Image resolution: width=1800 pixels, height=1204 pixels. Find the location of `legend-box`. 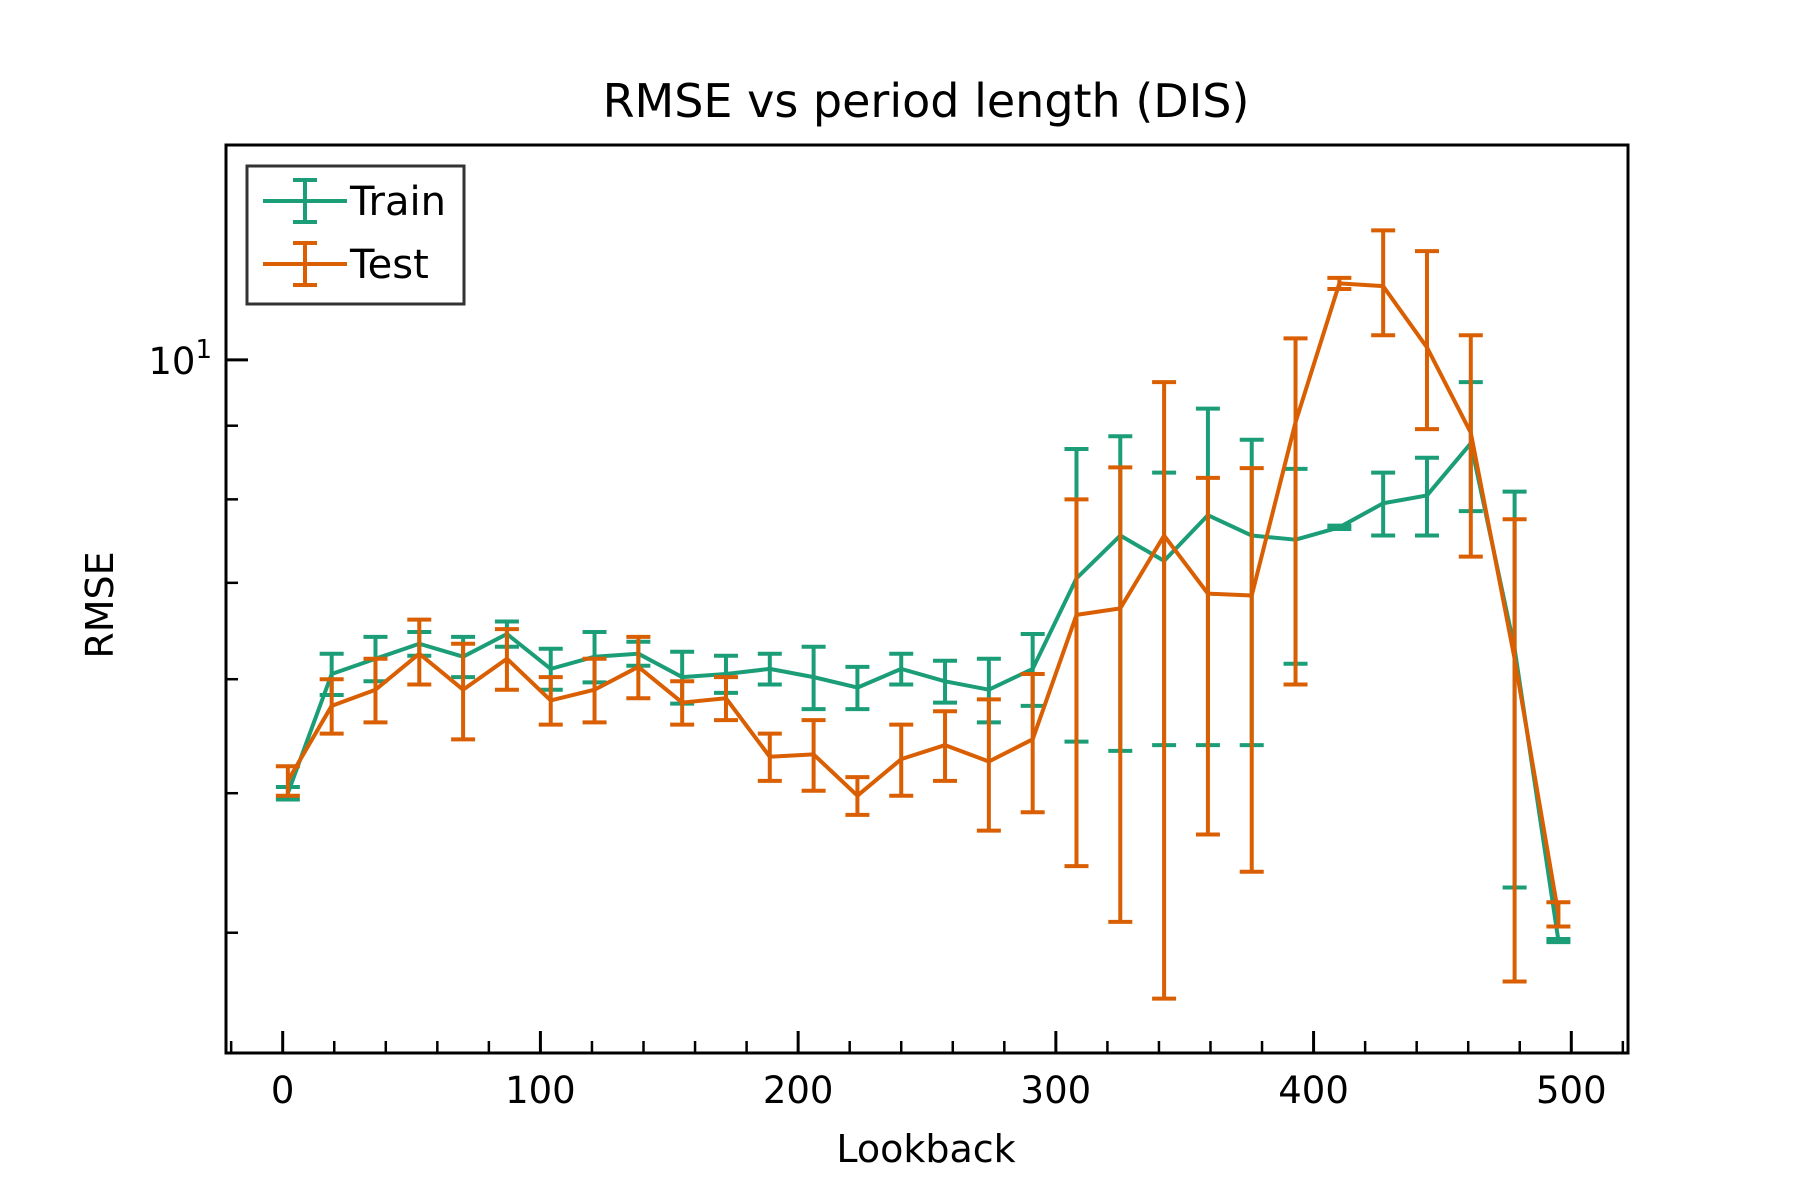

legend-box is located at coordinates (355, 235).